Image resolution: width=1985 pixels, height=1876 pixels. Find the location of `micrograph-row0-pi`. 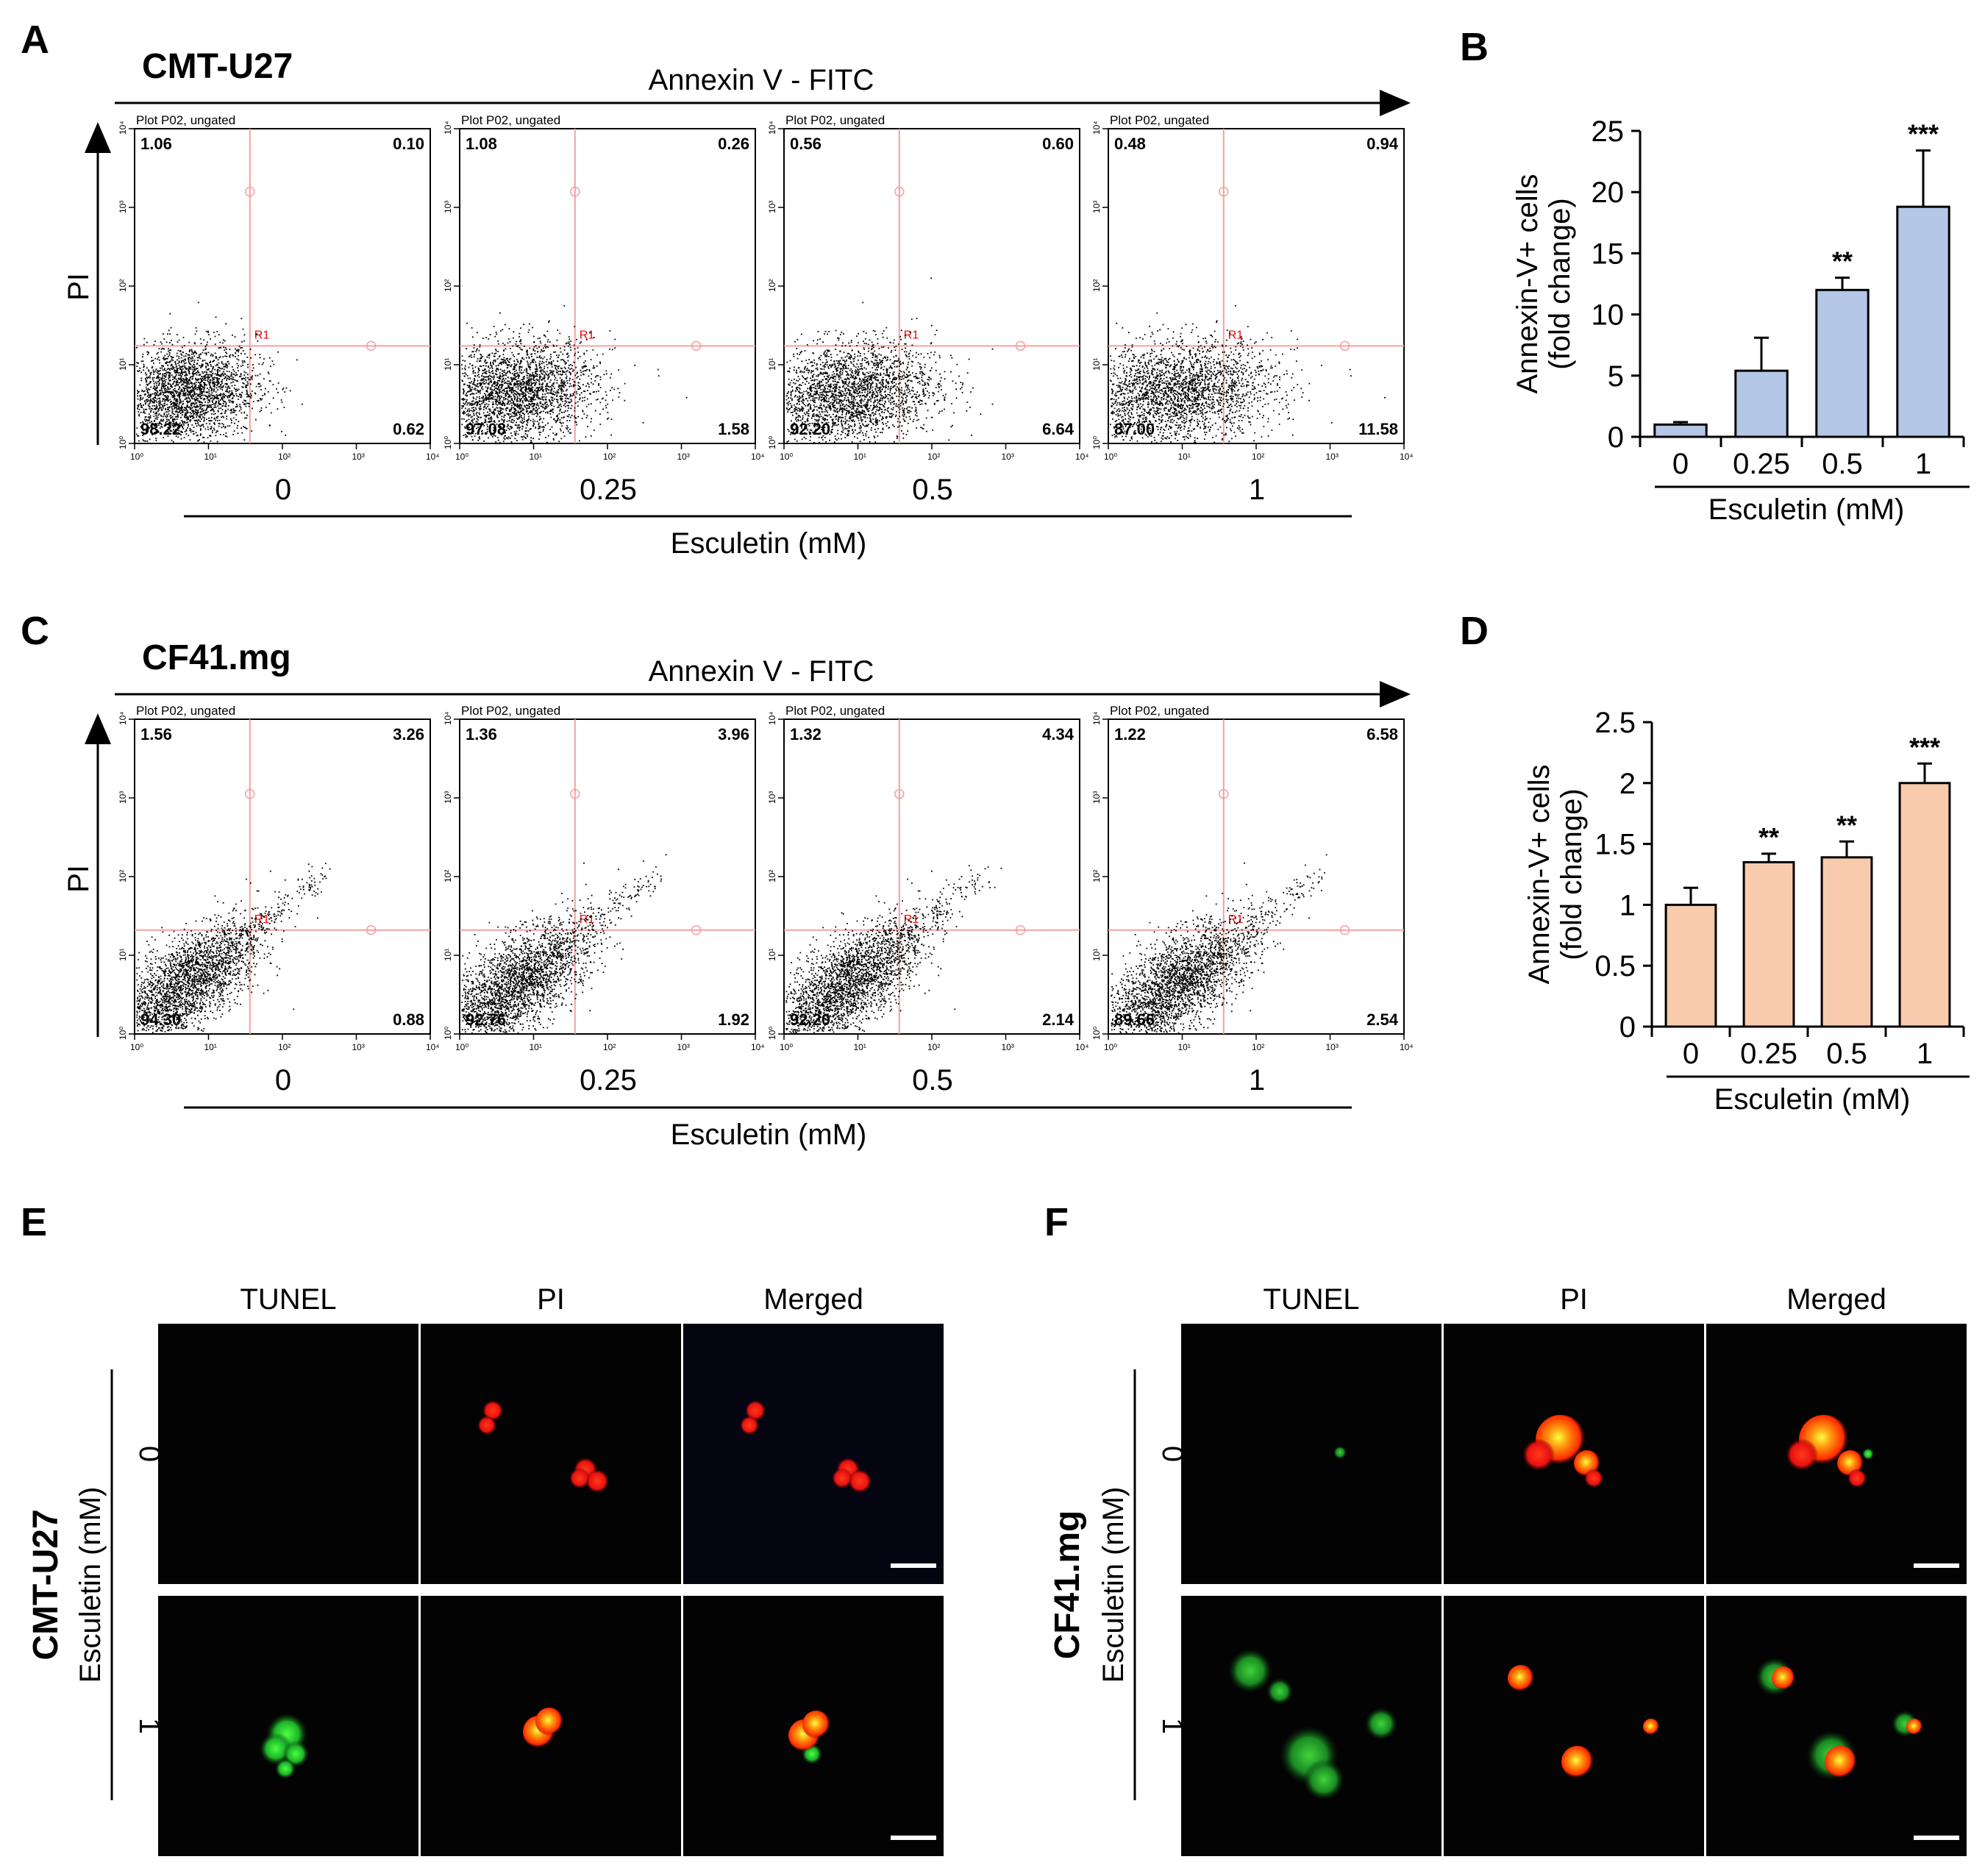

micrograph-row0-pi is located at coordinates (1574, 1454).